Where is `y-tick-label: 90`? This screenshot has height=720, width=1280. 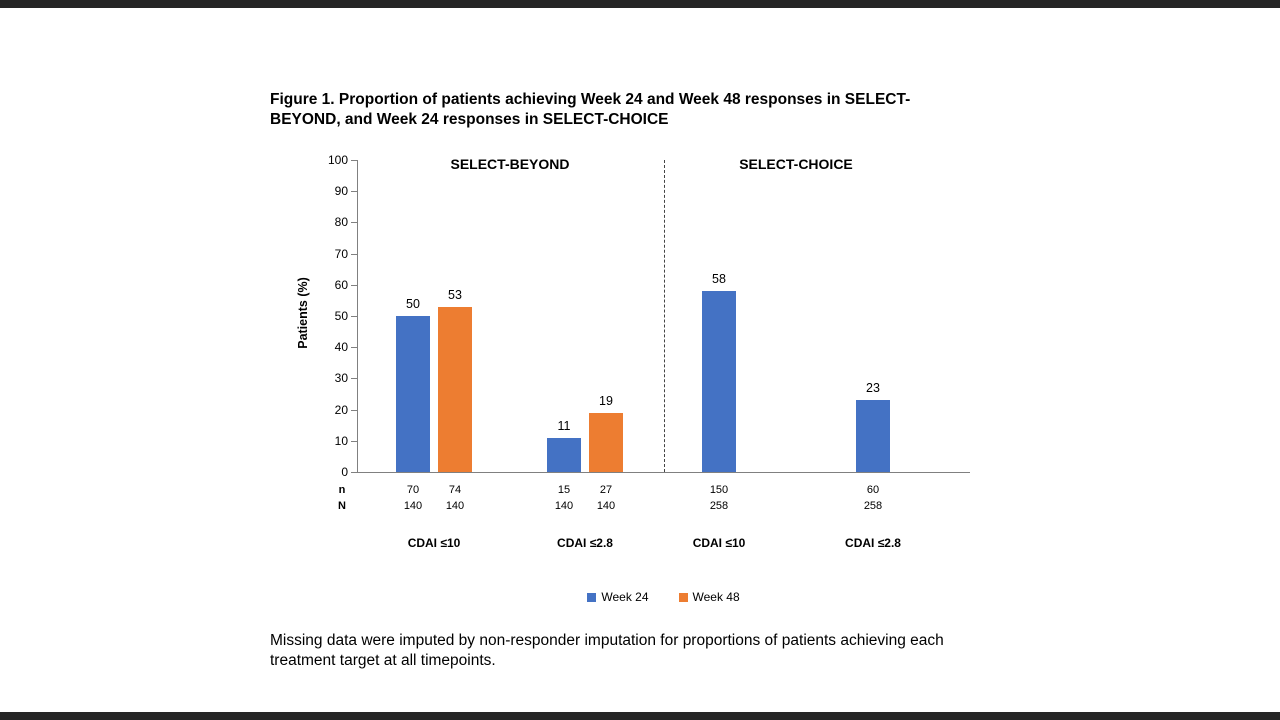 y-tick-label: 90 is located at coordinates (341, 191).